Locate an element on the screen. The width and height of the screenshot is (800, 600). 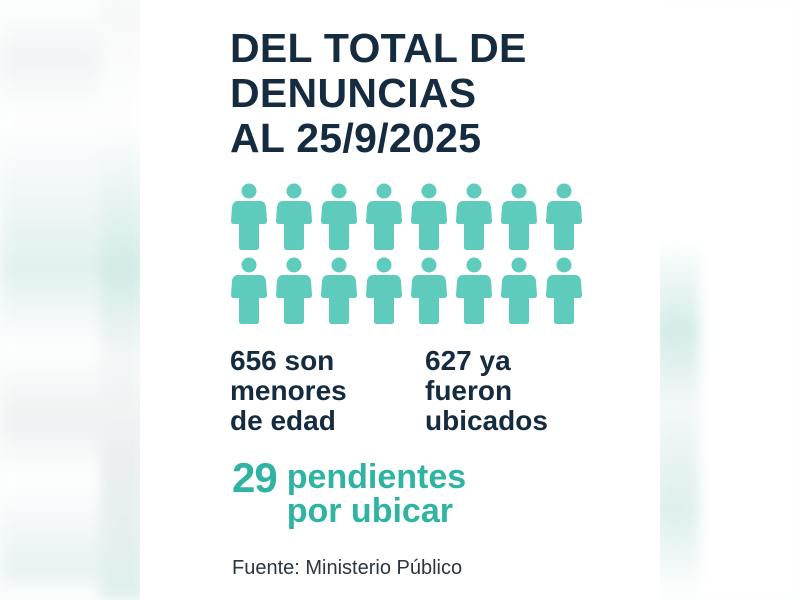
stat-minors-line-1: 656 son is located at coordinates (282, 360).